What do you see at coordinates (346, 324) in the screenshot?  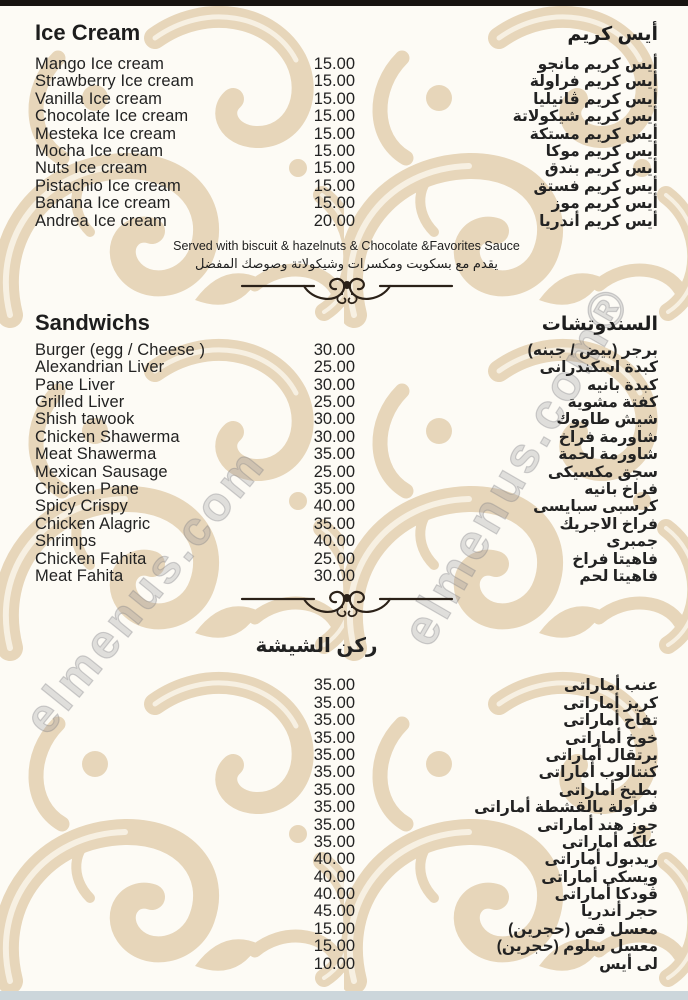 I see `sandwichs-title-row: Sandwichs السندوتشات` at bounding box center [346, 324].